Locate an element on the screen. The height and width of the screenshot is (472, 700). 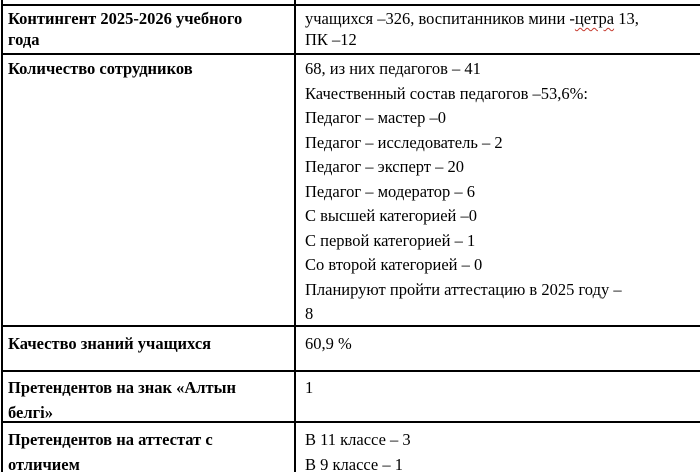
value-line: Педагог – модератор – 6 is located at coordinates (390, 191).